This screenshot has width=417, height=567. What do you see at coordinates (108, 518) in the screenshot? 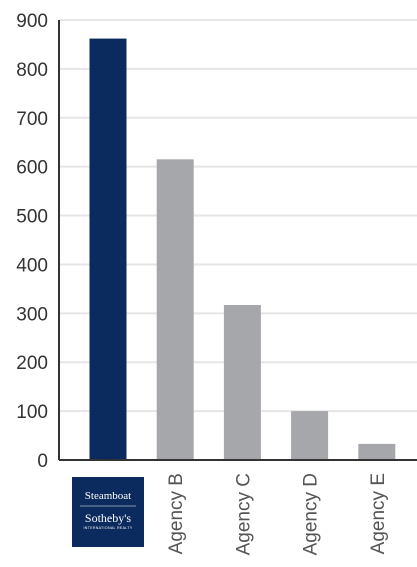
I see `logo-line2: Sotheby's` at bounding box center [108, 518].